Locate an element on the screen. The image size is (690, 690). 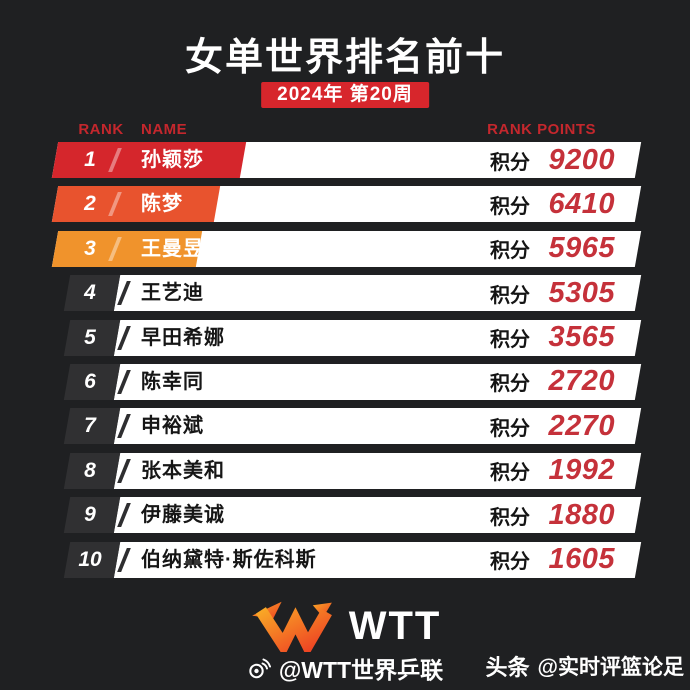
header-rank: RANK is located at coordinates (101, 129).